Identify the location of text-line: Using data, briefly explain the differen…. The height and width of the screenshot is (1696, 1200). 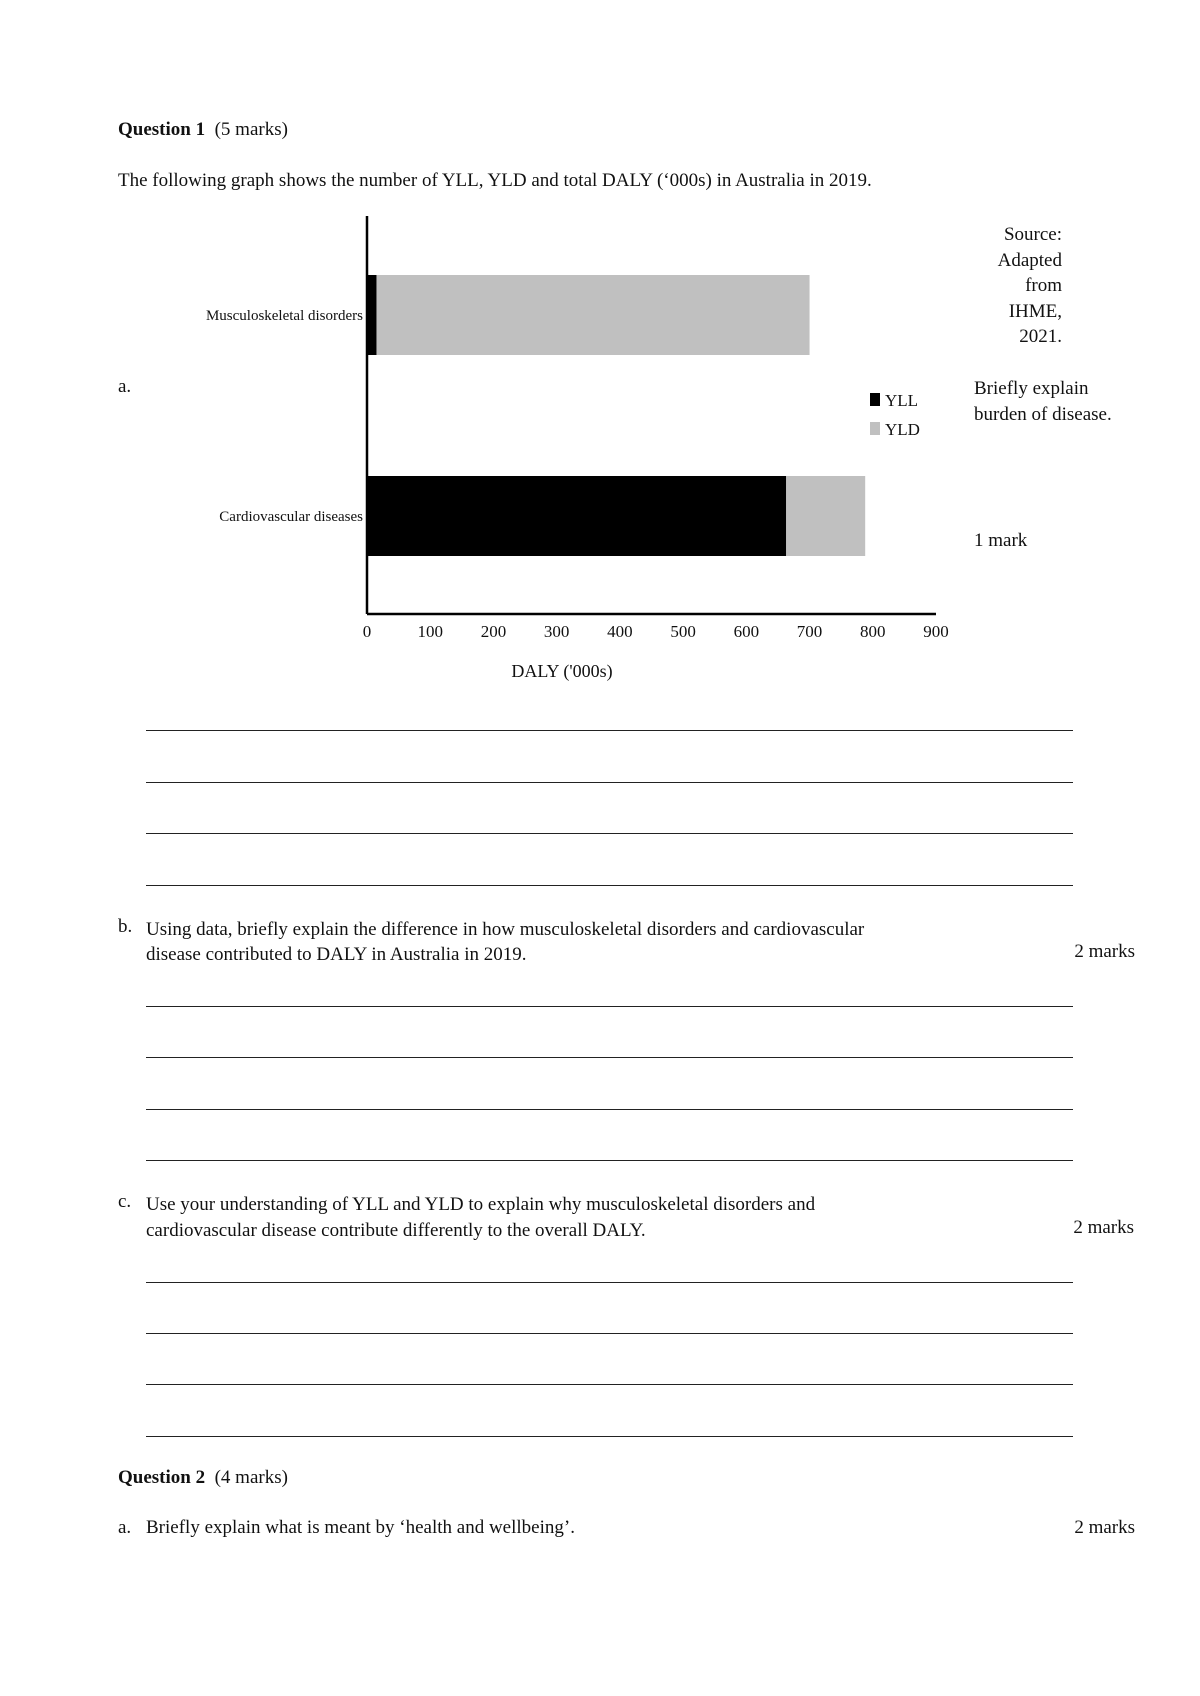
(505, 929).